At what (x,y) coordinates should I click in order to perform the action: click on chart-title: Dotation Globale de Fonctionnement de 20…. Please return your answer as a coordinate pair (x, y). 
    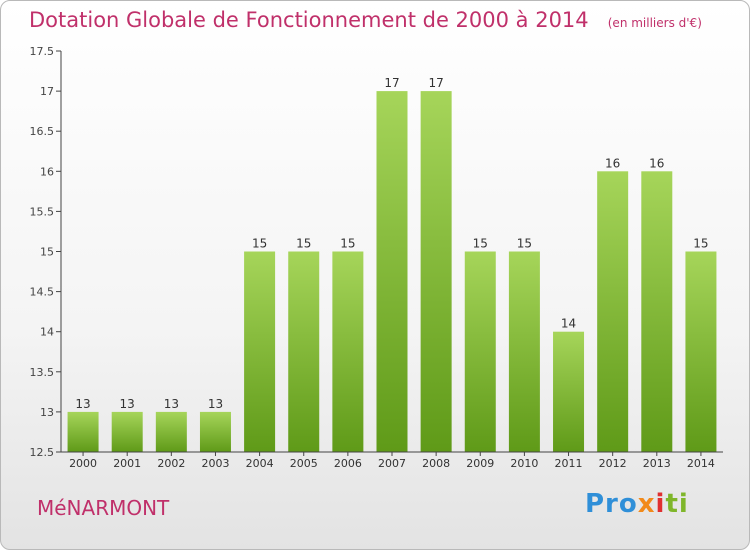
    Looking at the image, I should click on (309, 20).